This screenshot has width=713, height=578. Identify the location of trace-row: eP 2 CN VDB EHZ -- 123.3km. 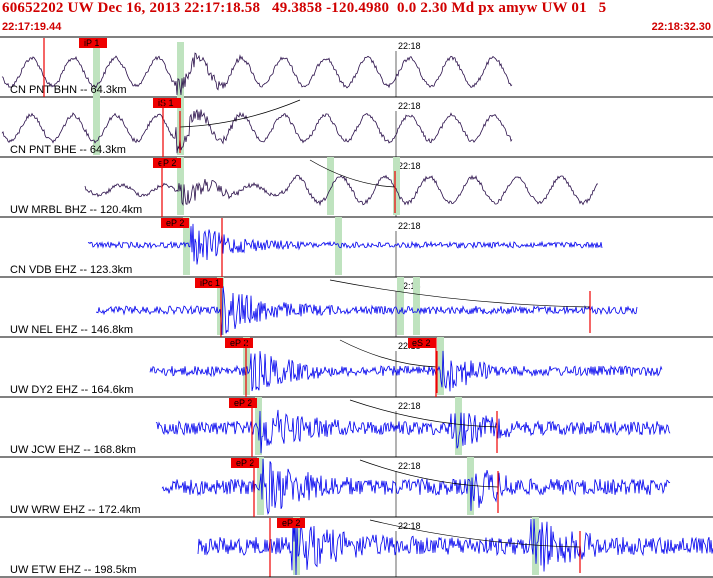
(306, 247).